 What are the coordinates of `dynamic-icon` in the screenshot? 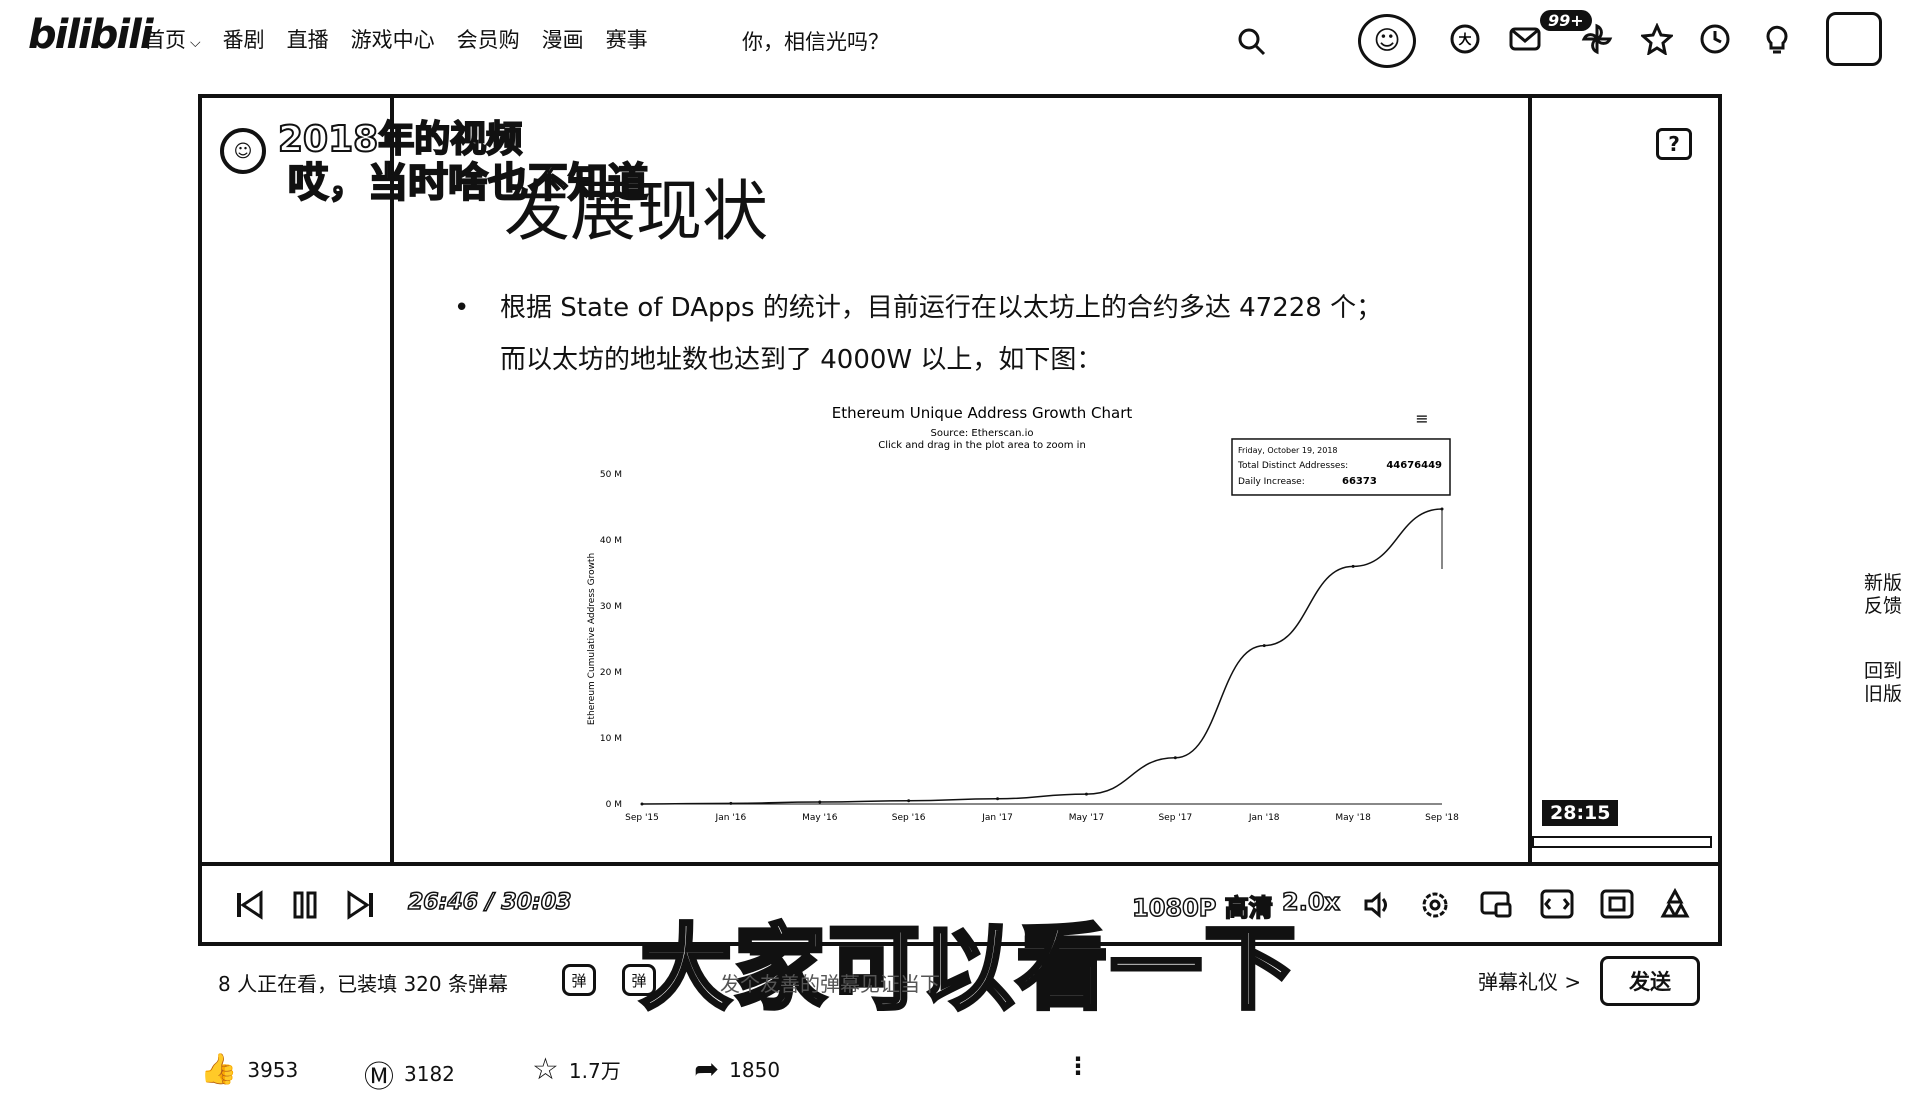 It's located at (1597, 39).